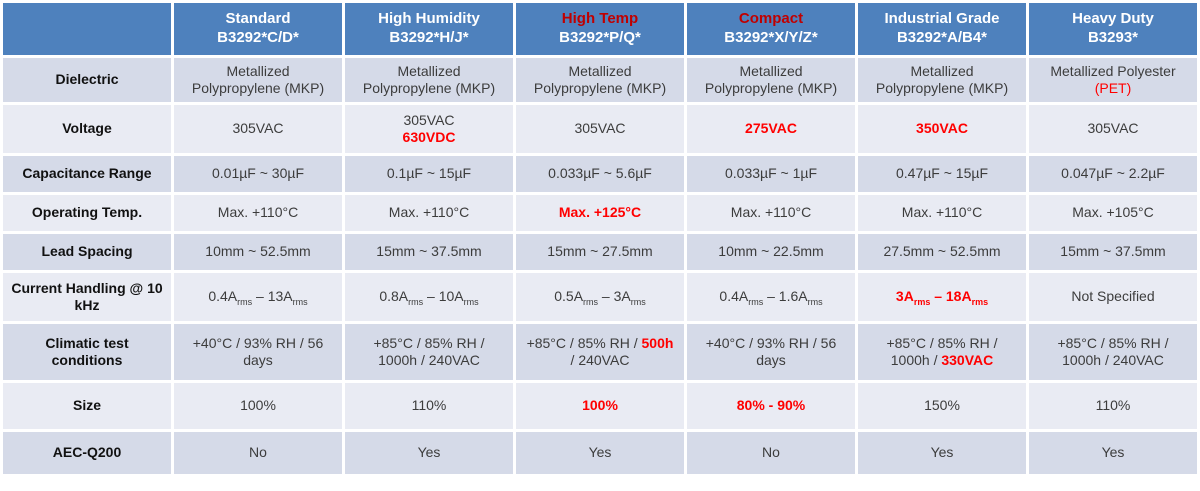 The width and height of the screenshot is (1200, 491). What do you see at coordinates (258, 19) in the screenshot?
I see `series-name: Standard` at bounding box center [258, 19].